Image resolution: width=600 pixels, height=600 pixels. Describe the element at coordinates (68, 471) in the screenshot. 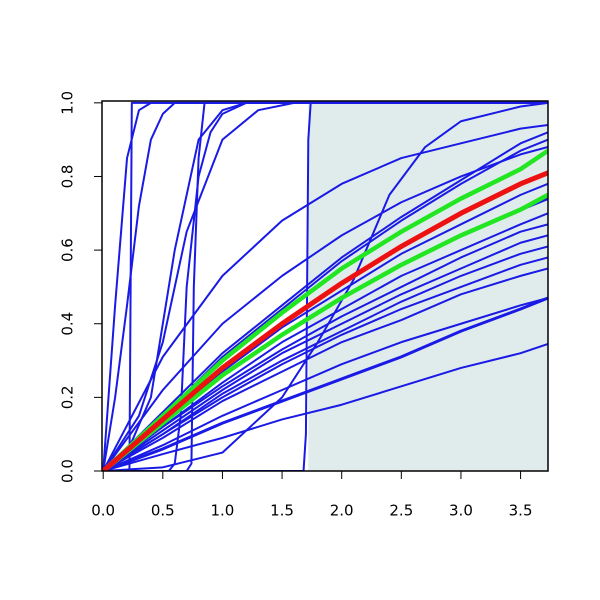

I see `y-tick-label: 0.0` at that location.